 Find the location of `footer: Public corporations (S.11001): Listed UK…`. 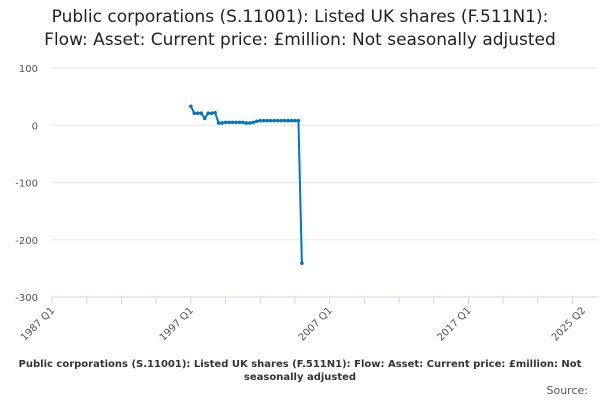

footer: Public corporations (S.11001): Listed UK… is located at coordinates (300, 378).